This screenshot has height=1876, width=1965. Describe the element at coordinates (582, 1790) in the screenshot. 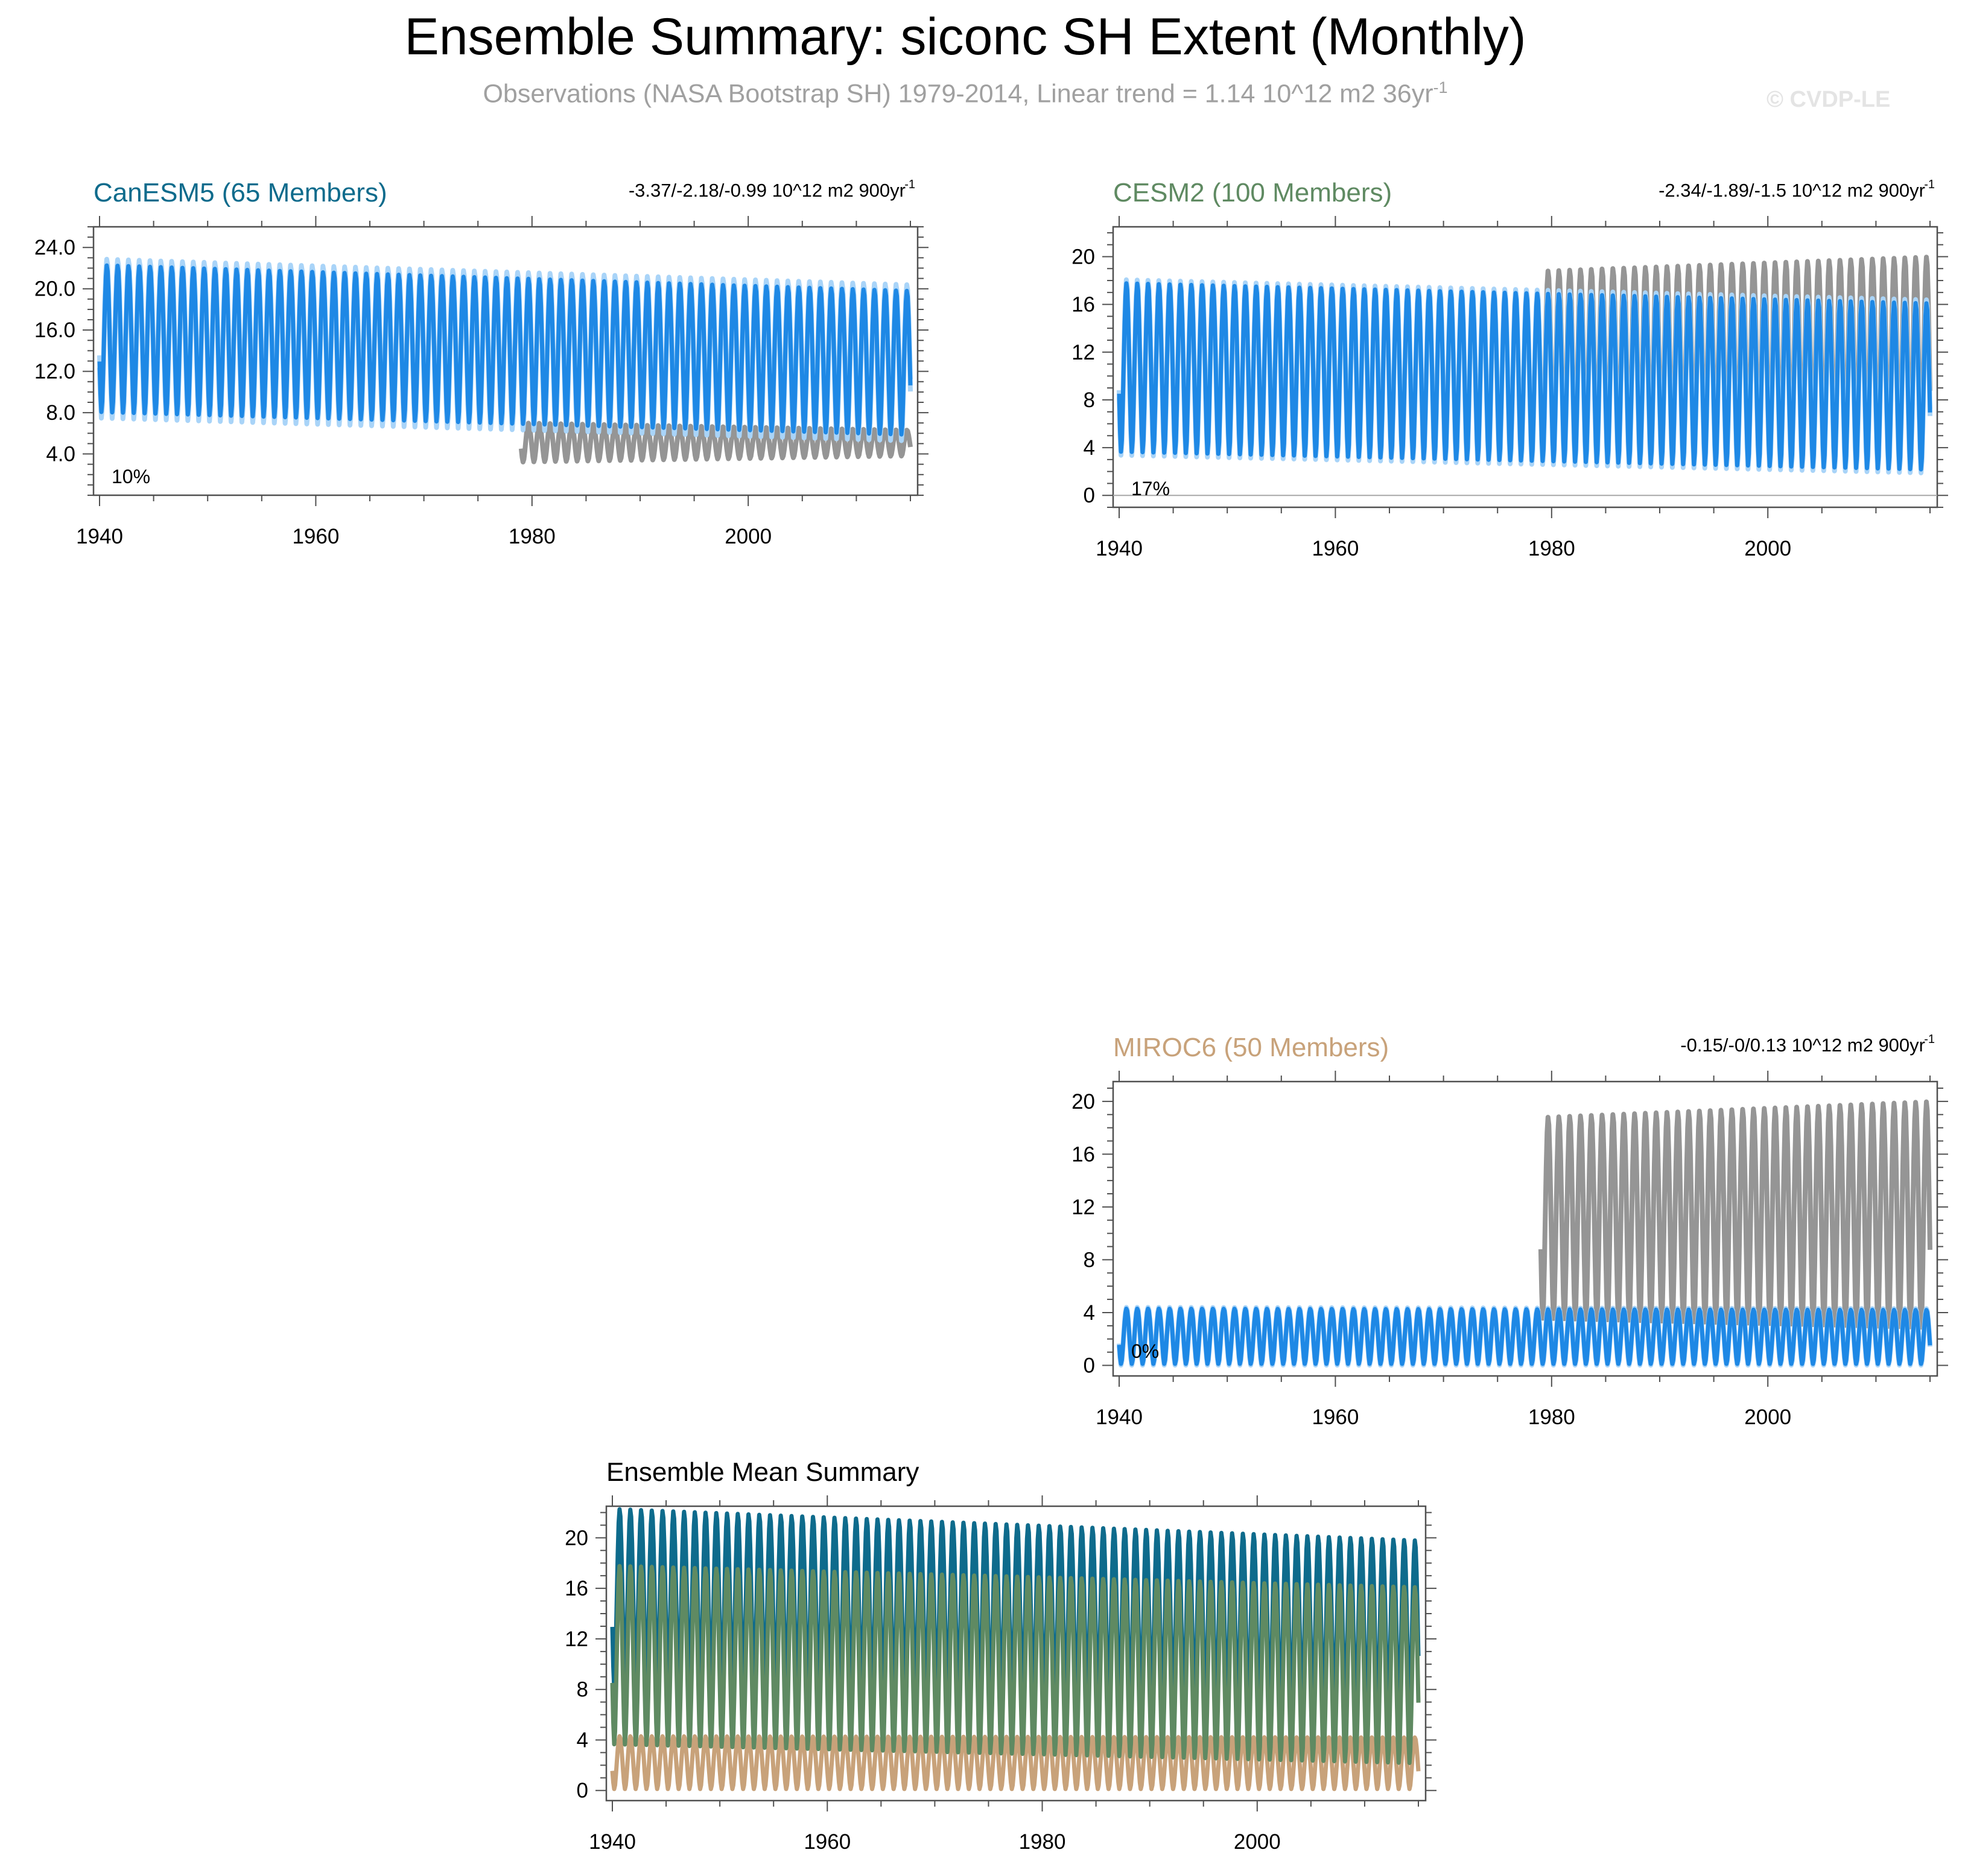

I see `ensemble-mean-ytick-label: 0` at that location.